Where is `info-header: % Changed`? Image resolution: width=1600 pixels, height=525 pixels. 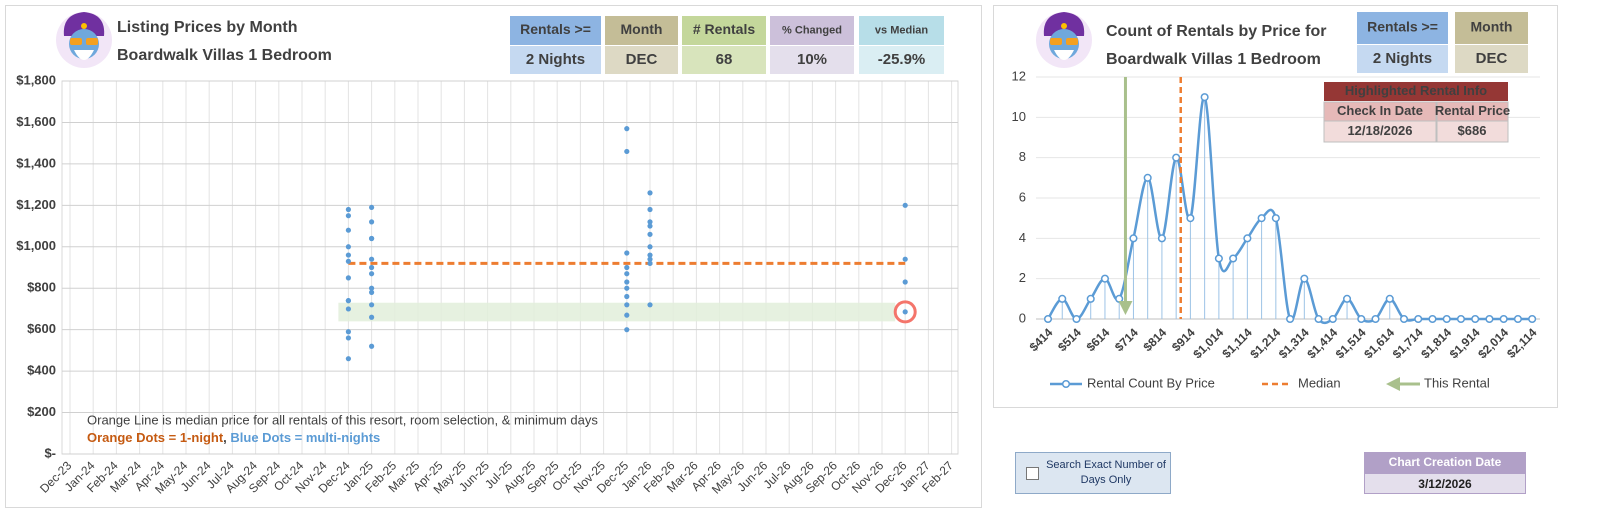 info-header: % Changed is located at coordinates (812, 30).